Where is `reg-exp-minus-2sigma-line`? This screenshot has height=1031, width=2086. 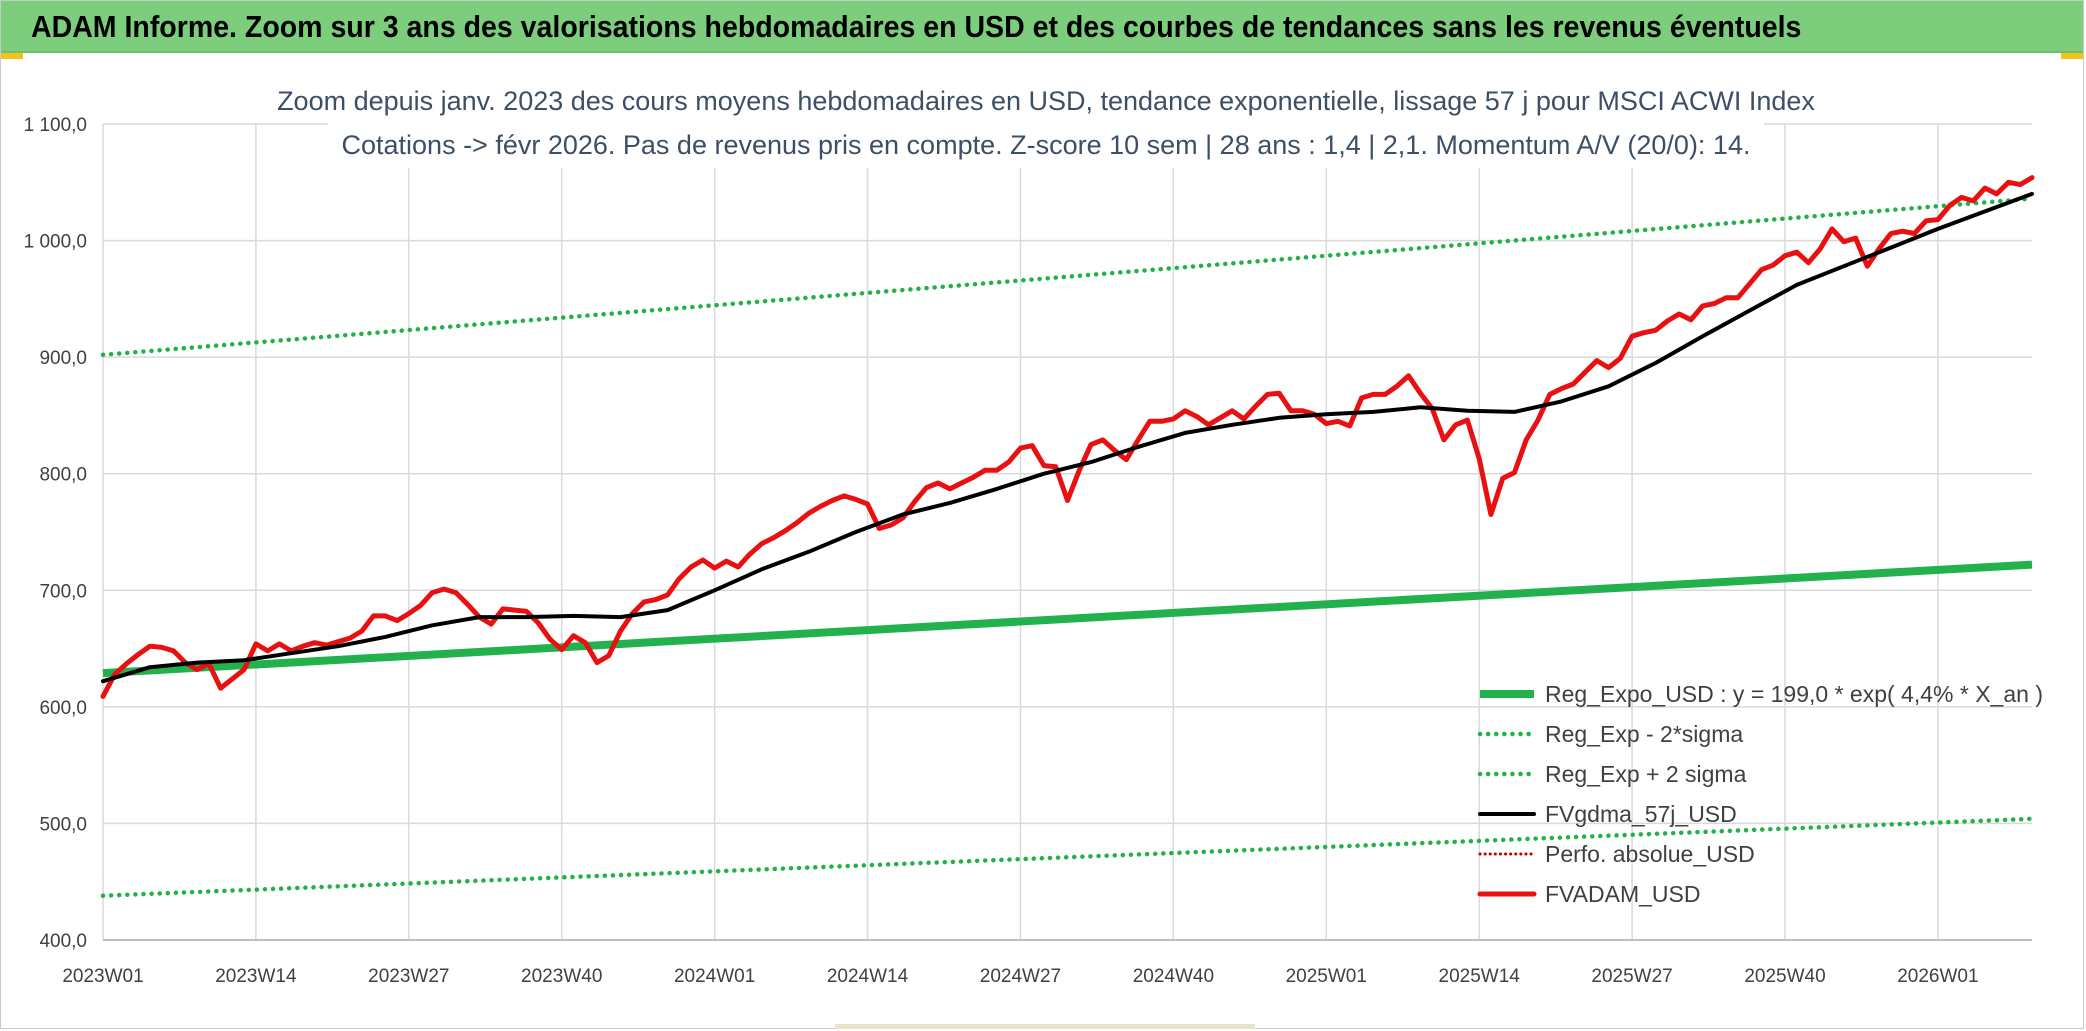 reg-exp-minus-2sigma-line is located at coordinates (1067, 857).